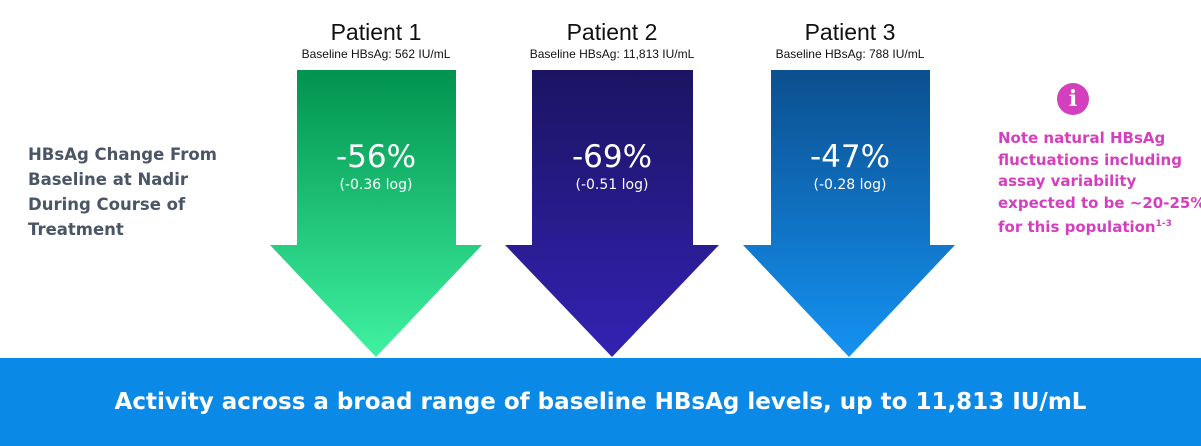 This screenshot has height=446, width=1201. I want to click on patient-2-baseline: Baseline HBsAg: 11,813 IU/mL, so click(612, 54).